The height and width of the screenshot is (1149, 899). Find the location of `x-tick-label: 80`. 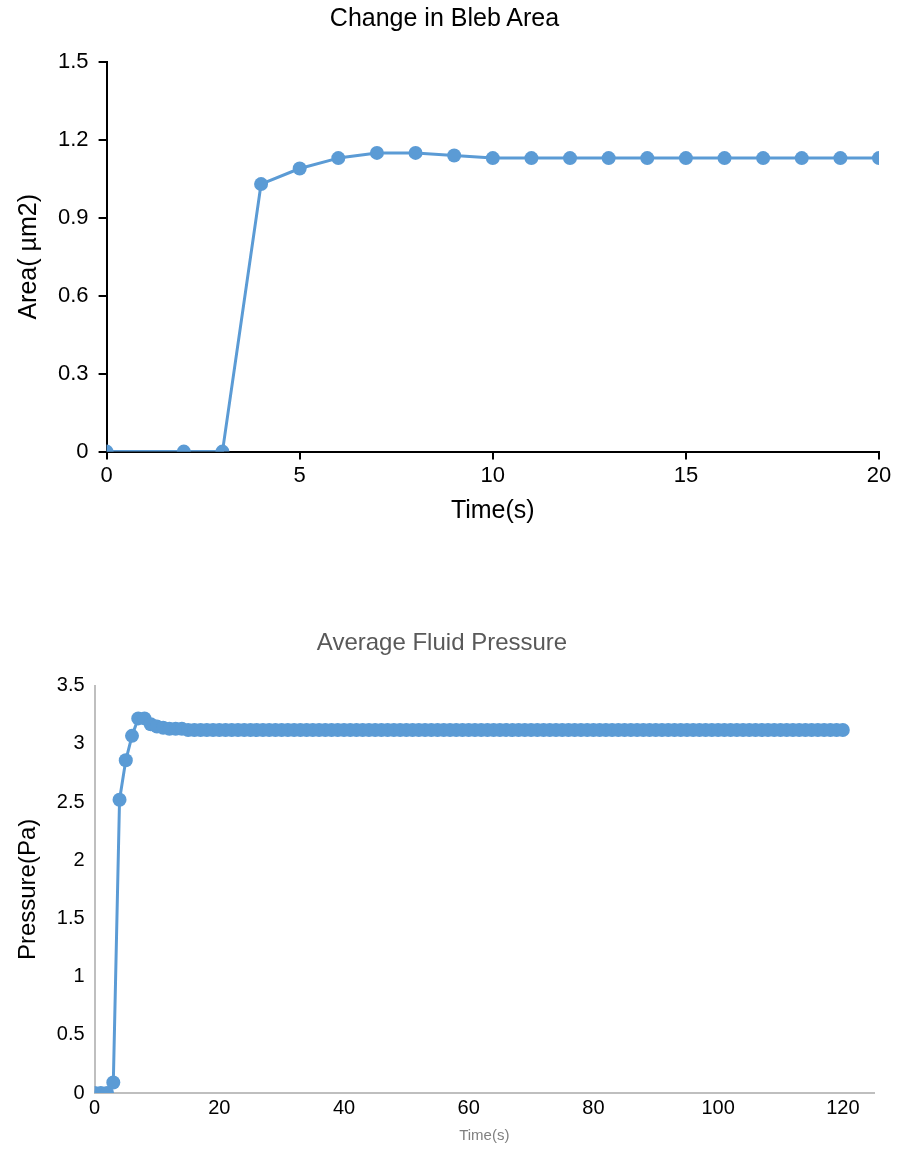

x-tick-label: 80 is located at coordinates (593, 1106).